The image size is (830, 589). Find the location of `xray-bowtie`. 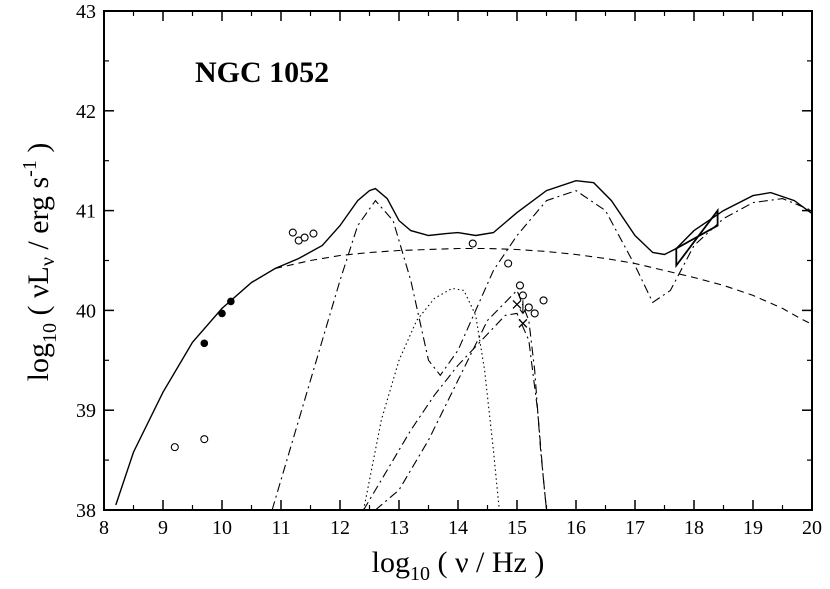

xray-bowtie is located at coordinates (697, 238).